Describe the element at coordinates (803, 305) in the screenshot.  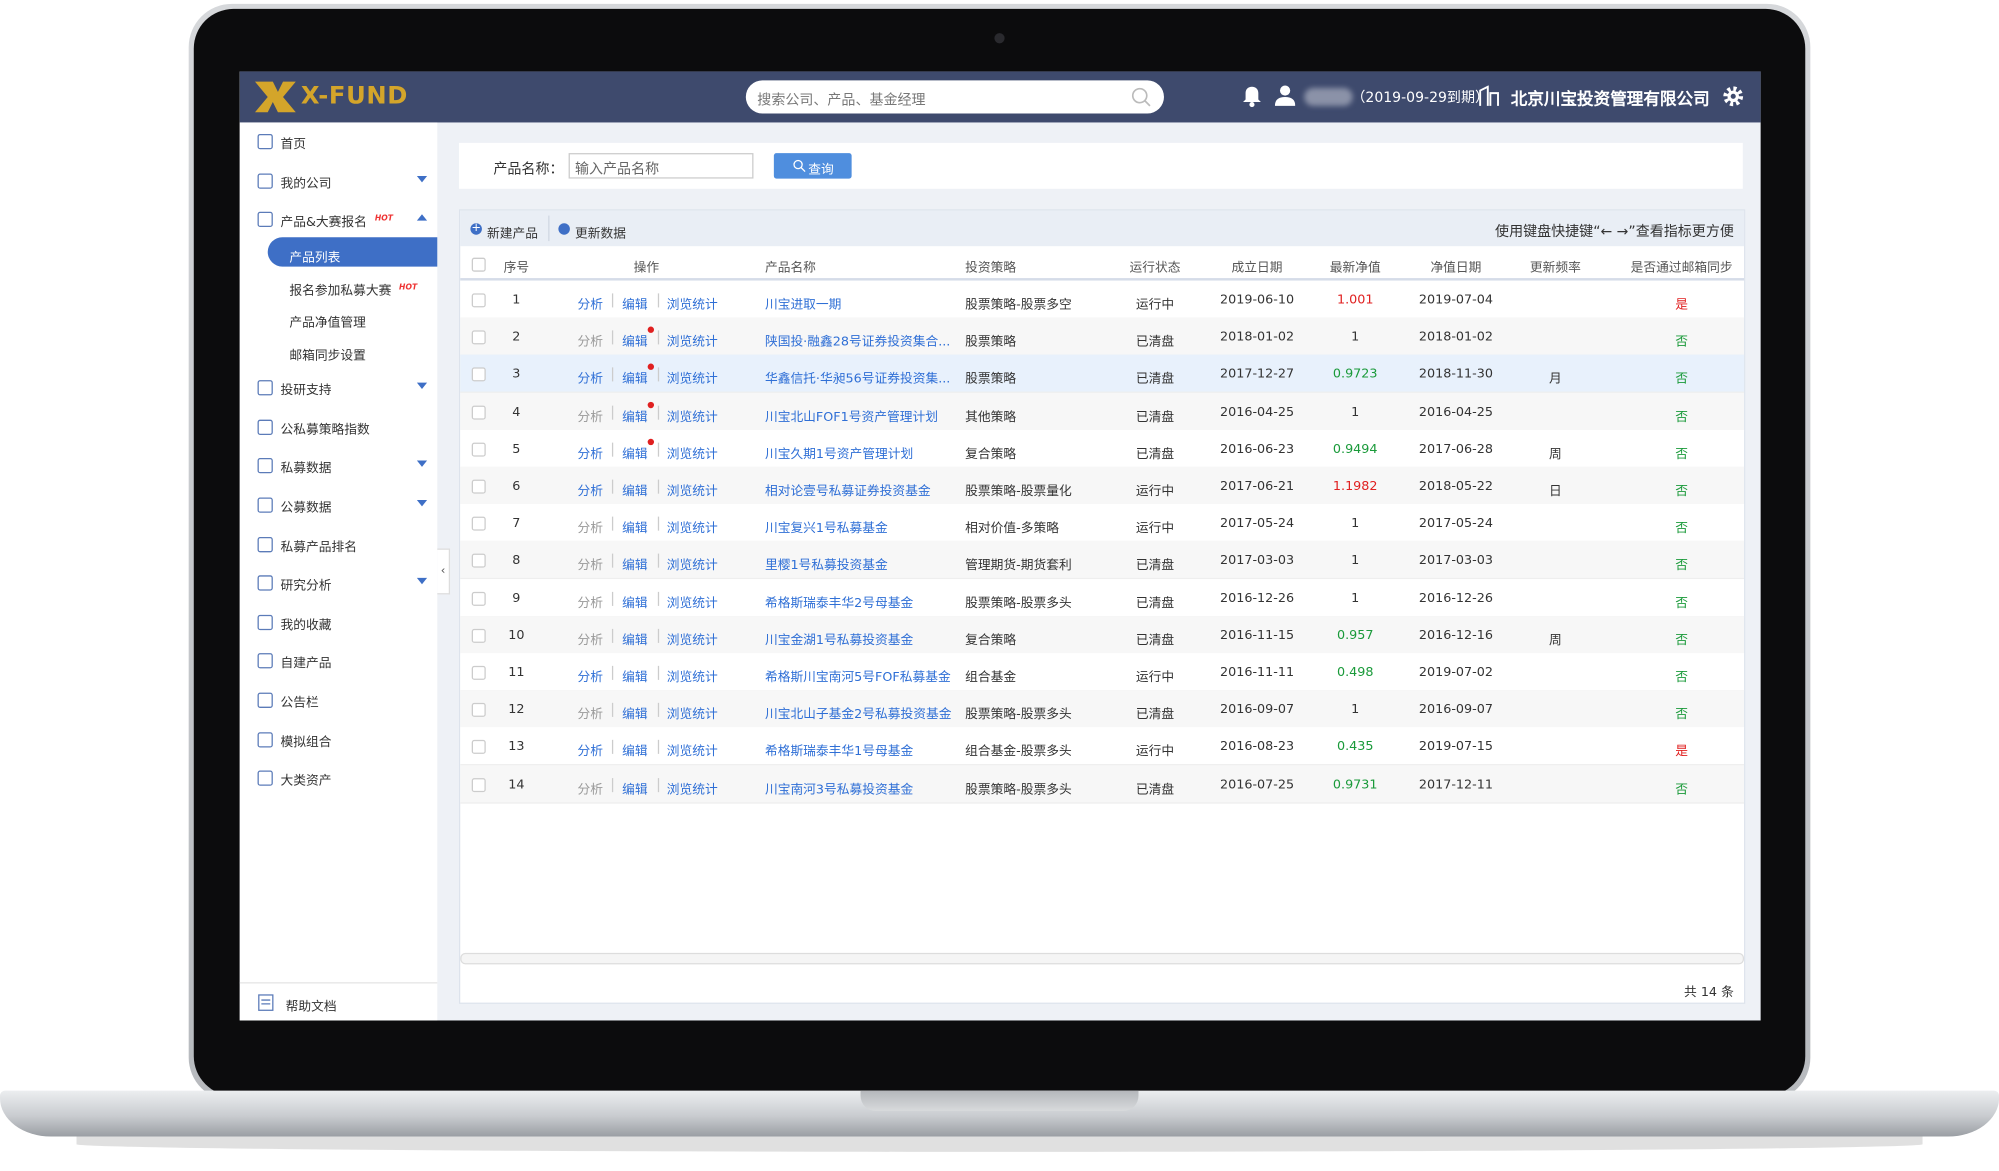
I see `product-link: 川宝进取一期` at that location.